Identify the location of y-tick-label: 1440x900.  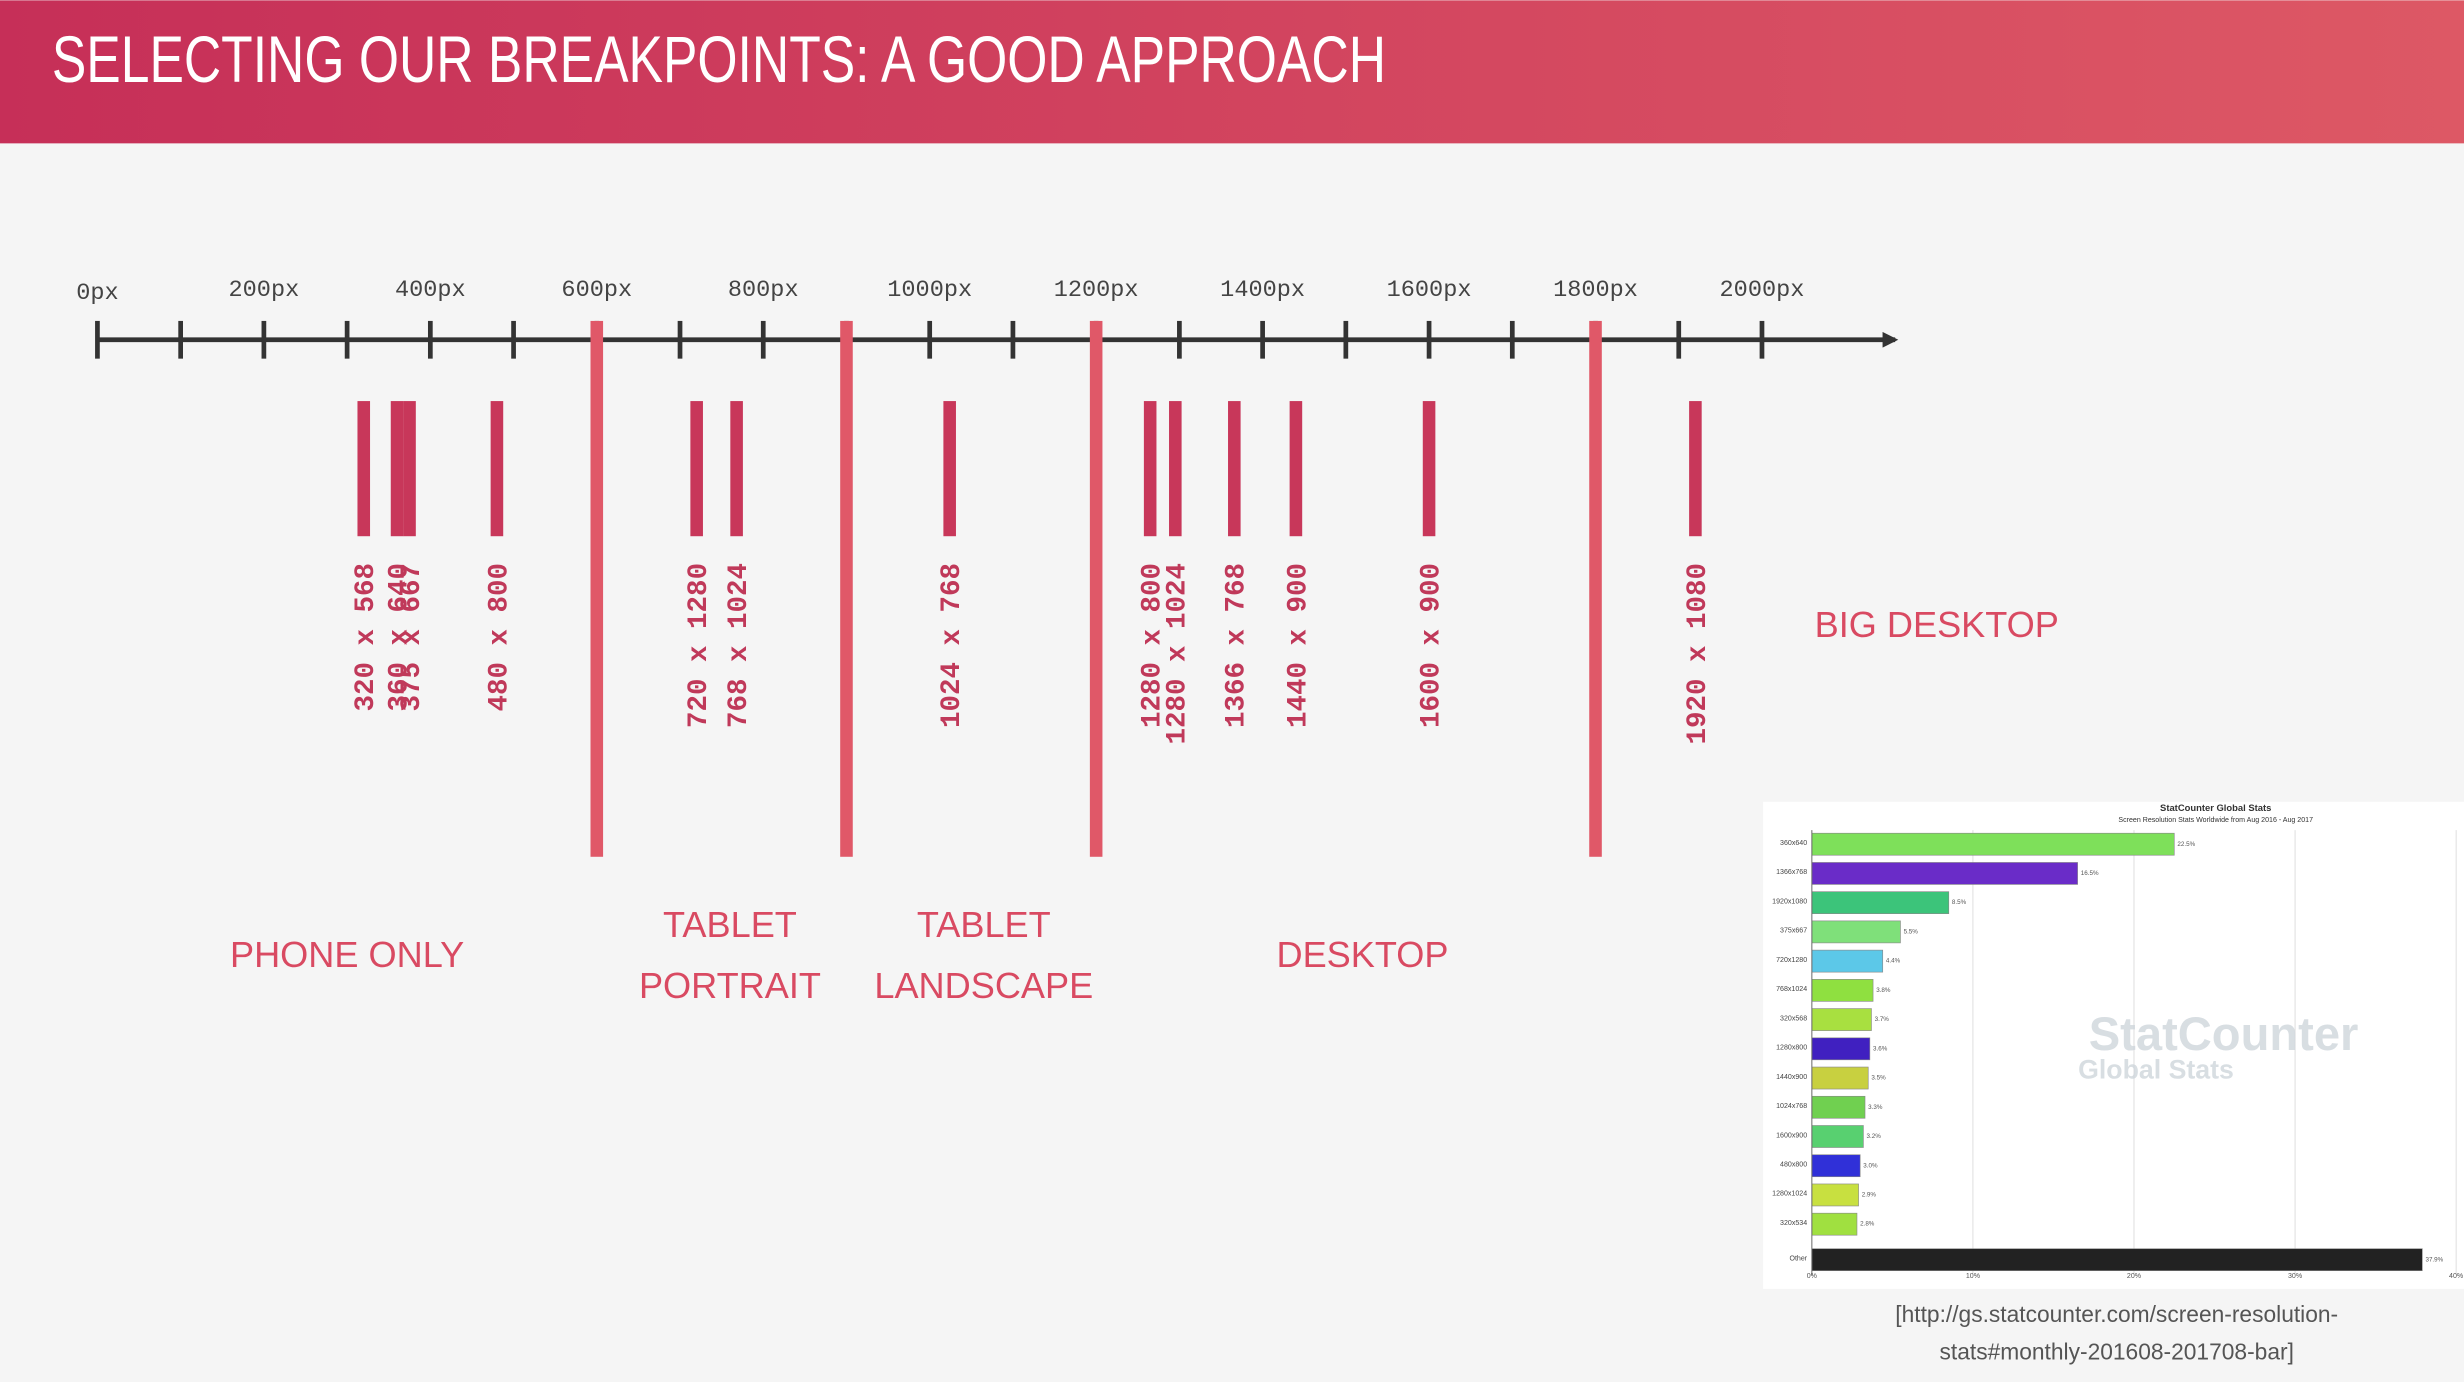
(1791, 1077).